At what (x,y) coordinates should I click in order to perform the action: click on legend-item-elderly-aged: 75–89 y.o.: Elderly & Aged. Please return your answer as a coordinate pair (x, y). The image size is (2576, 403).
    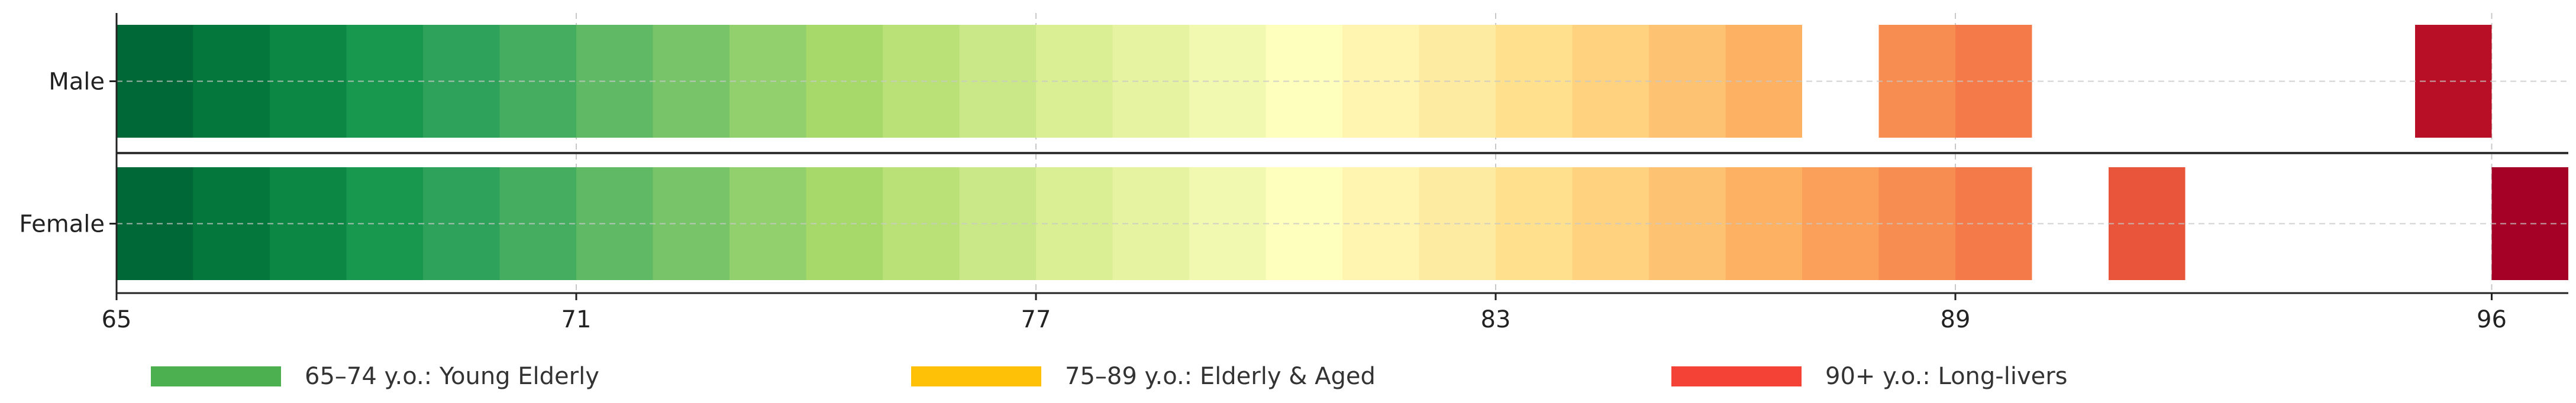
    Looking at the image, I should click on (1143, 377).